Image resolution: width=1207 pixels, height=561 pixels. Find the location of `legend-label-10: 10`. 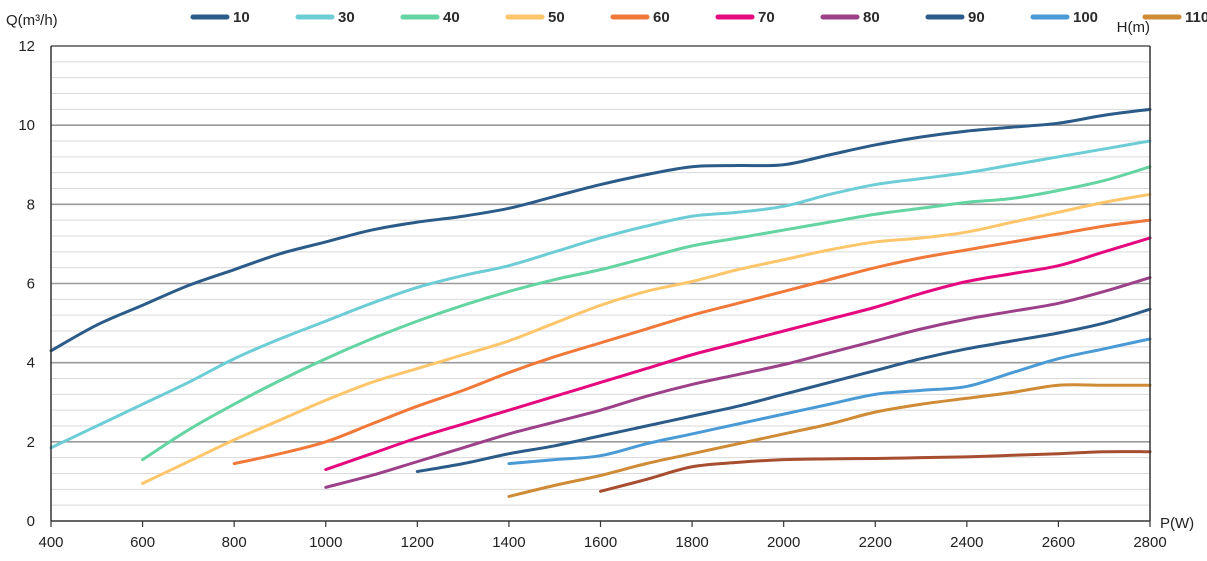

legend-label-10: 10 is located at coordinates (241, 17).